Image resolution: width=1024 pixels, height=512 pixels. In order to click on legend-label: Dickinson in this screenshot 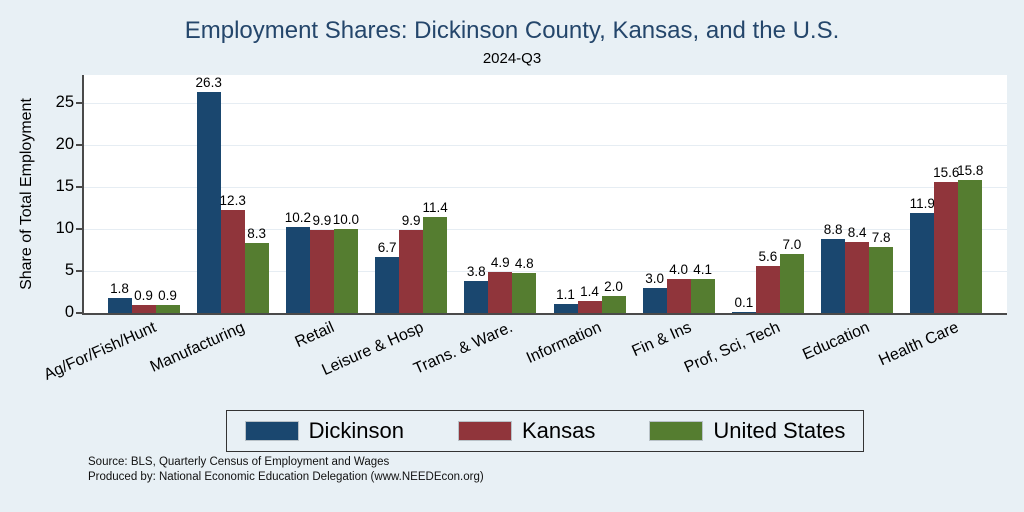, I will do `click(356, 430)`.